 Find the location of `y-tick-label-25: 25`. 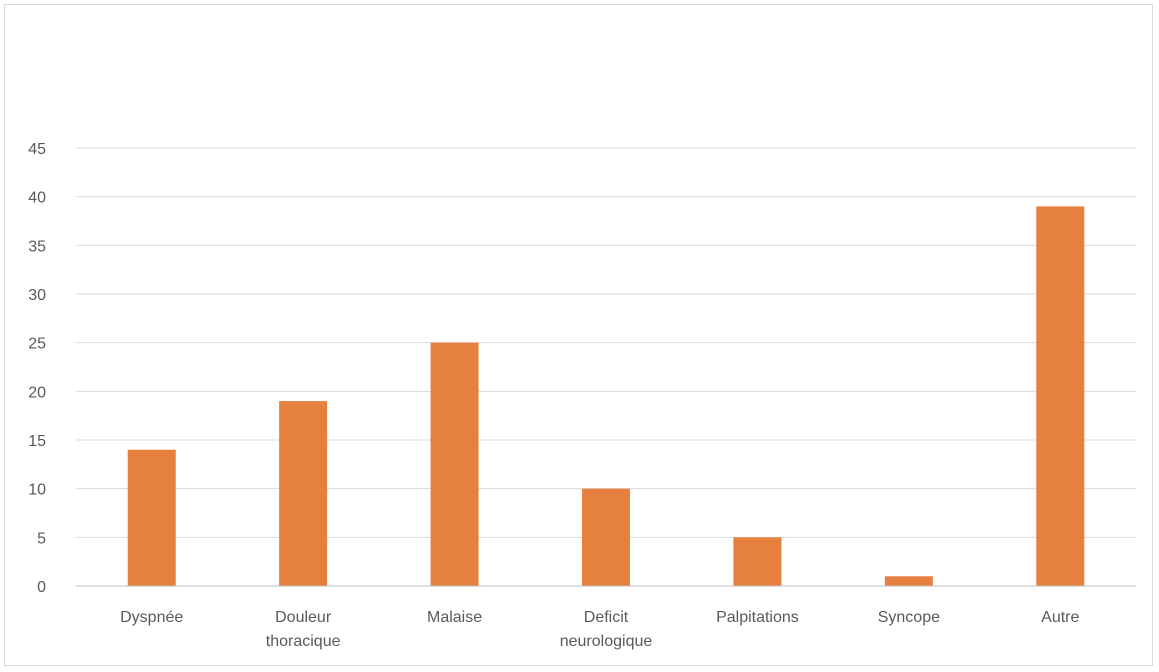

y-tick-label-25: 25 is located at coordinates (37, 344).